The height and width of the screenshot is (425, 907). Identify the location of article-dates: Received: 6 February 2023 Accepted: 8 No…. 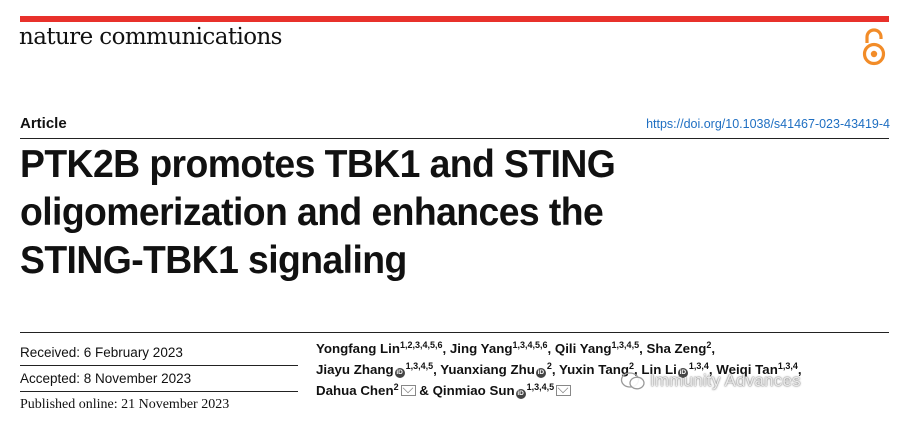
(159, 378).